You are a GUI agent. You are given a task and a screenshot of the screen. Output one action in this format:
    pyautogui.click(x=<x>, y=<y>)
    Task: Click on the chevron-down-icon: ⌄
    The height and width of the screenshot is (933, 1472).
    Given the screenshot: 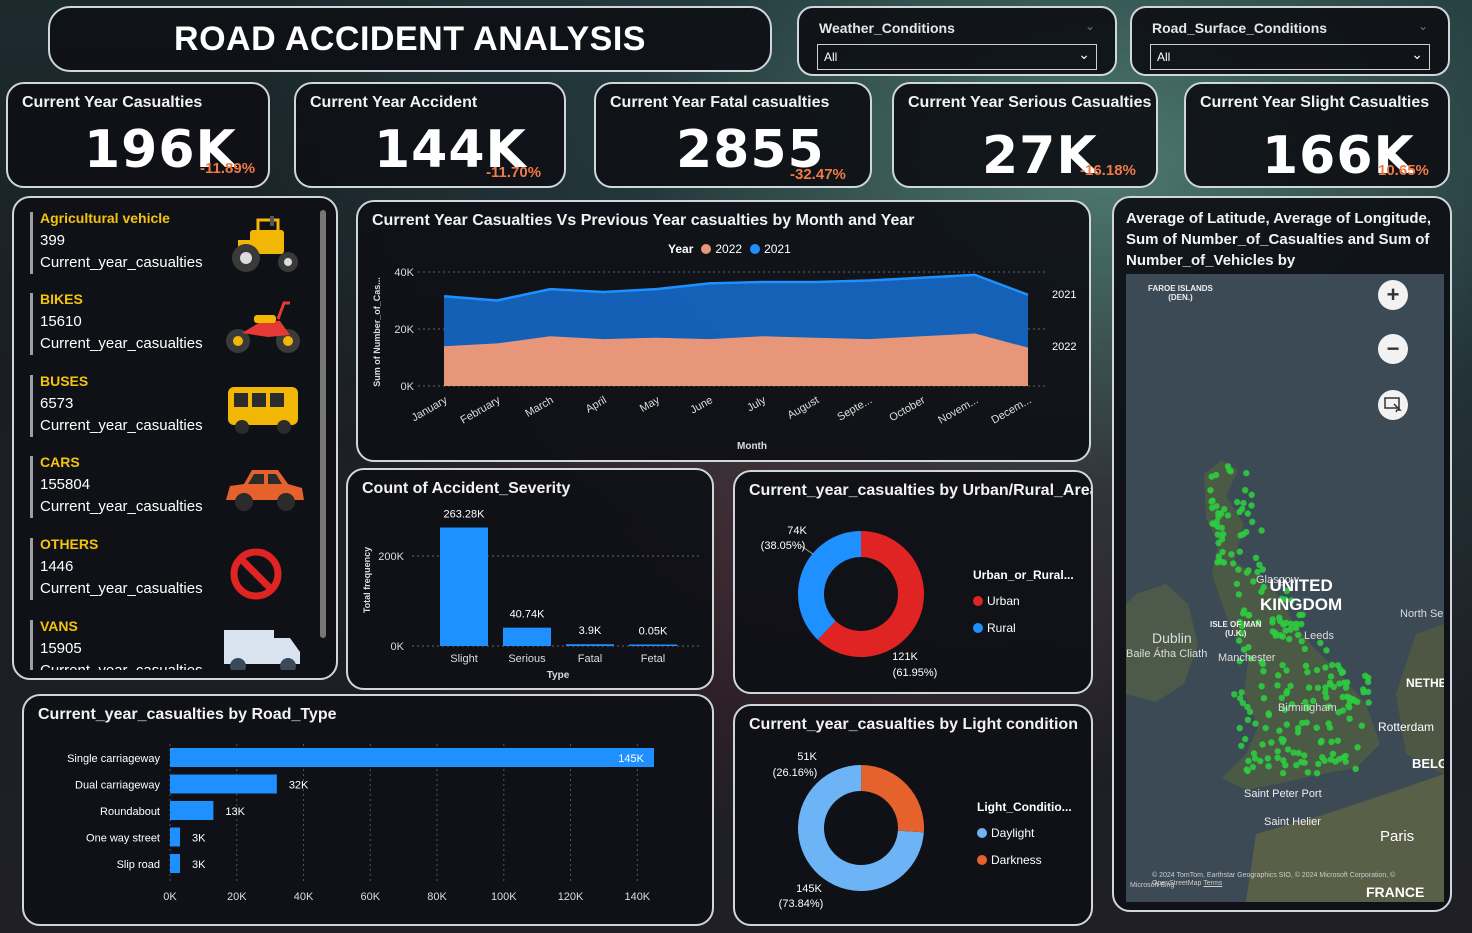 What is the action you would take?
    pyautogui.click(x=1089, y=26)
    